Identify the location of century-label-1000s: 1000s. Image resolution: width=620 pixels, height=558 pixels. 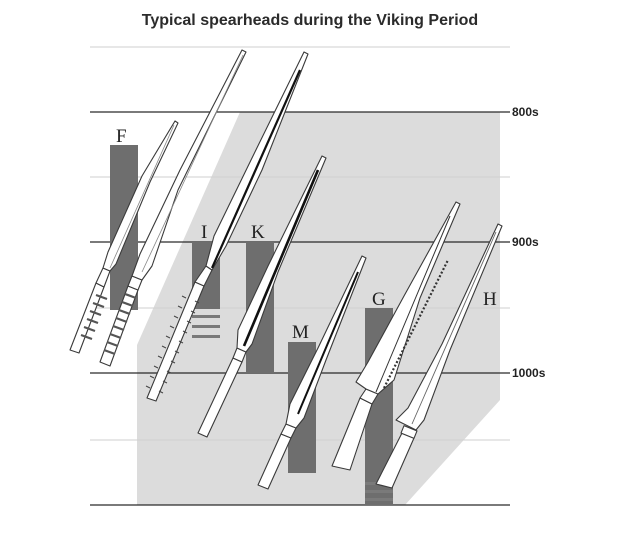
(529, 373).